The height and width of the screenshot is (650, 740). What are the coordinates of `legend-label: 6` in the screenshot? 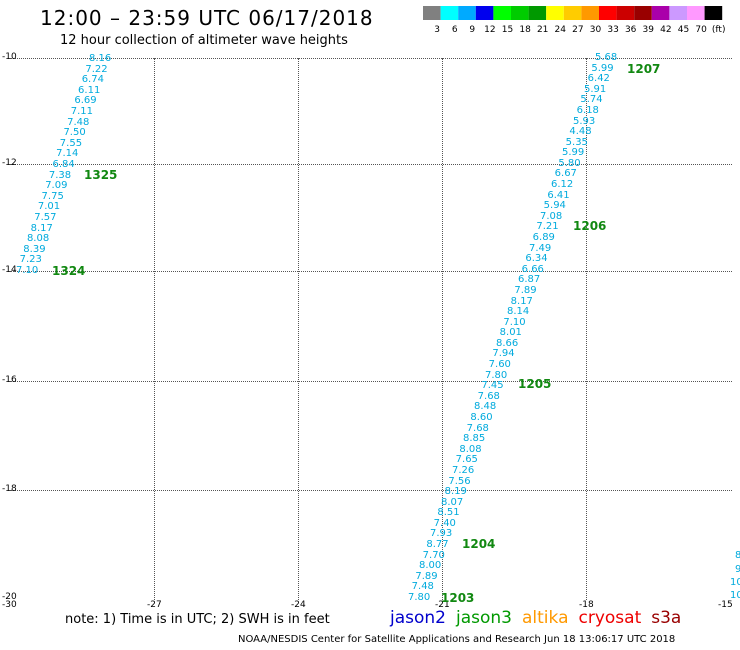 It's located at (455, 30).